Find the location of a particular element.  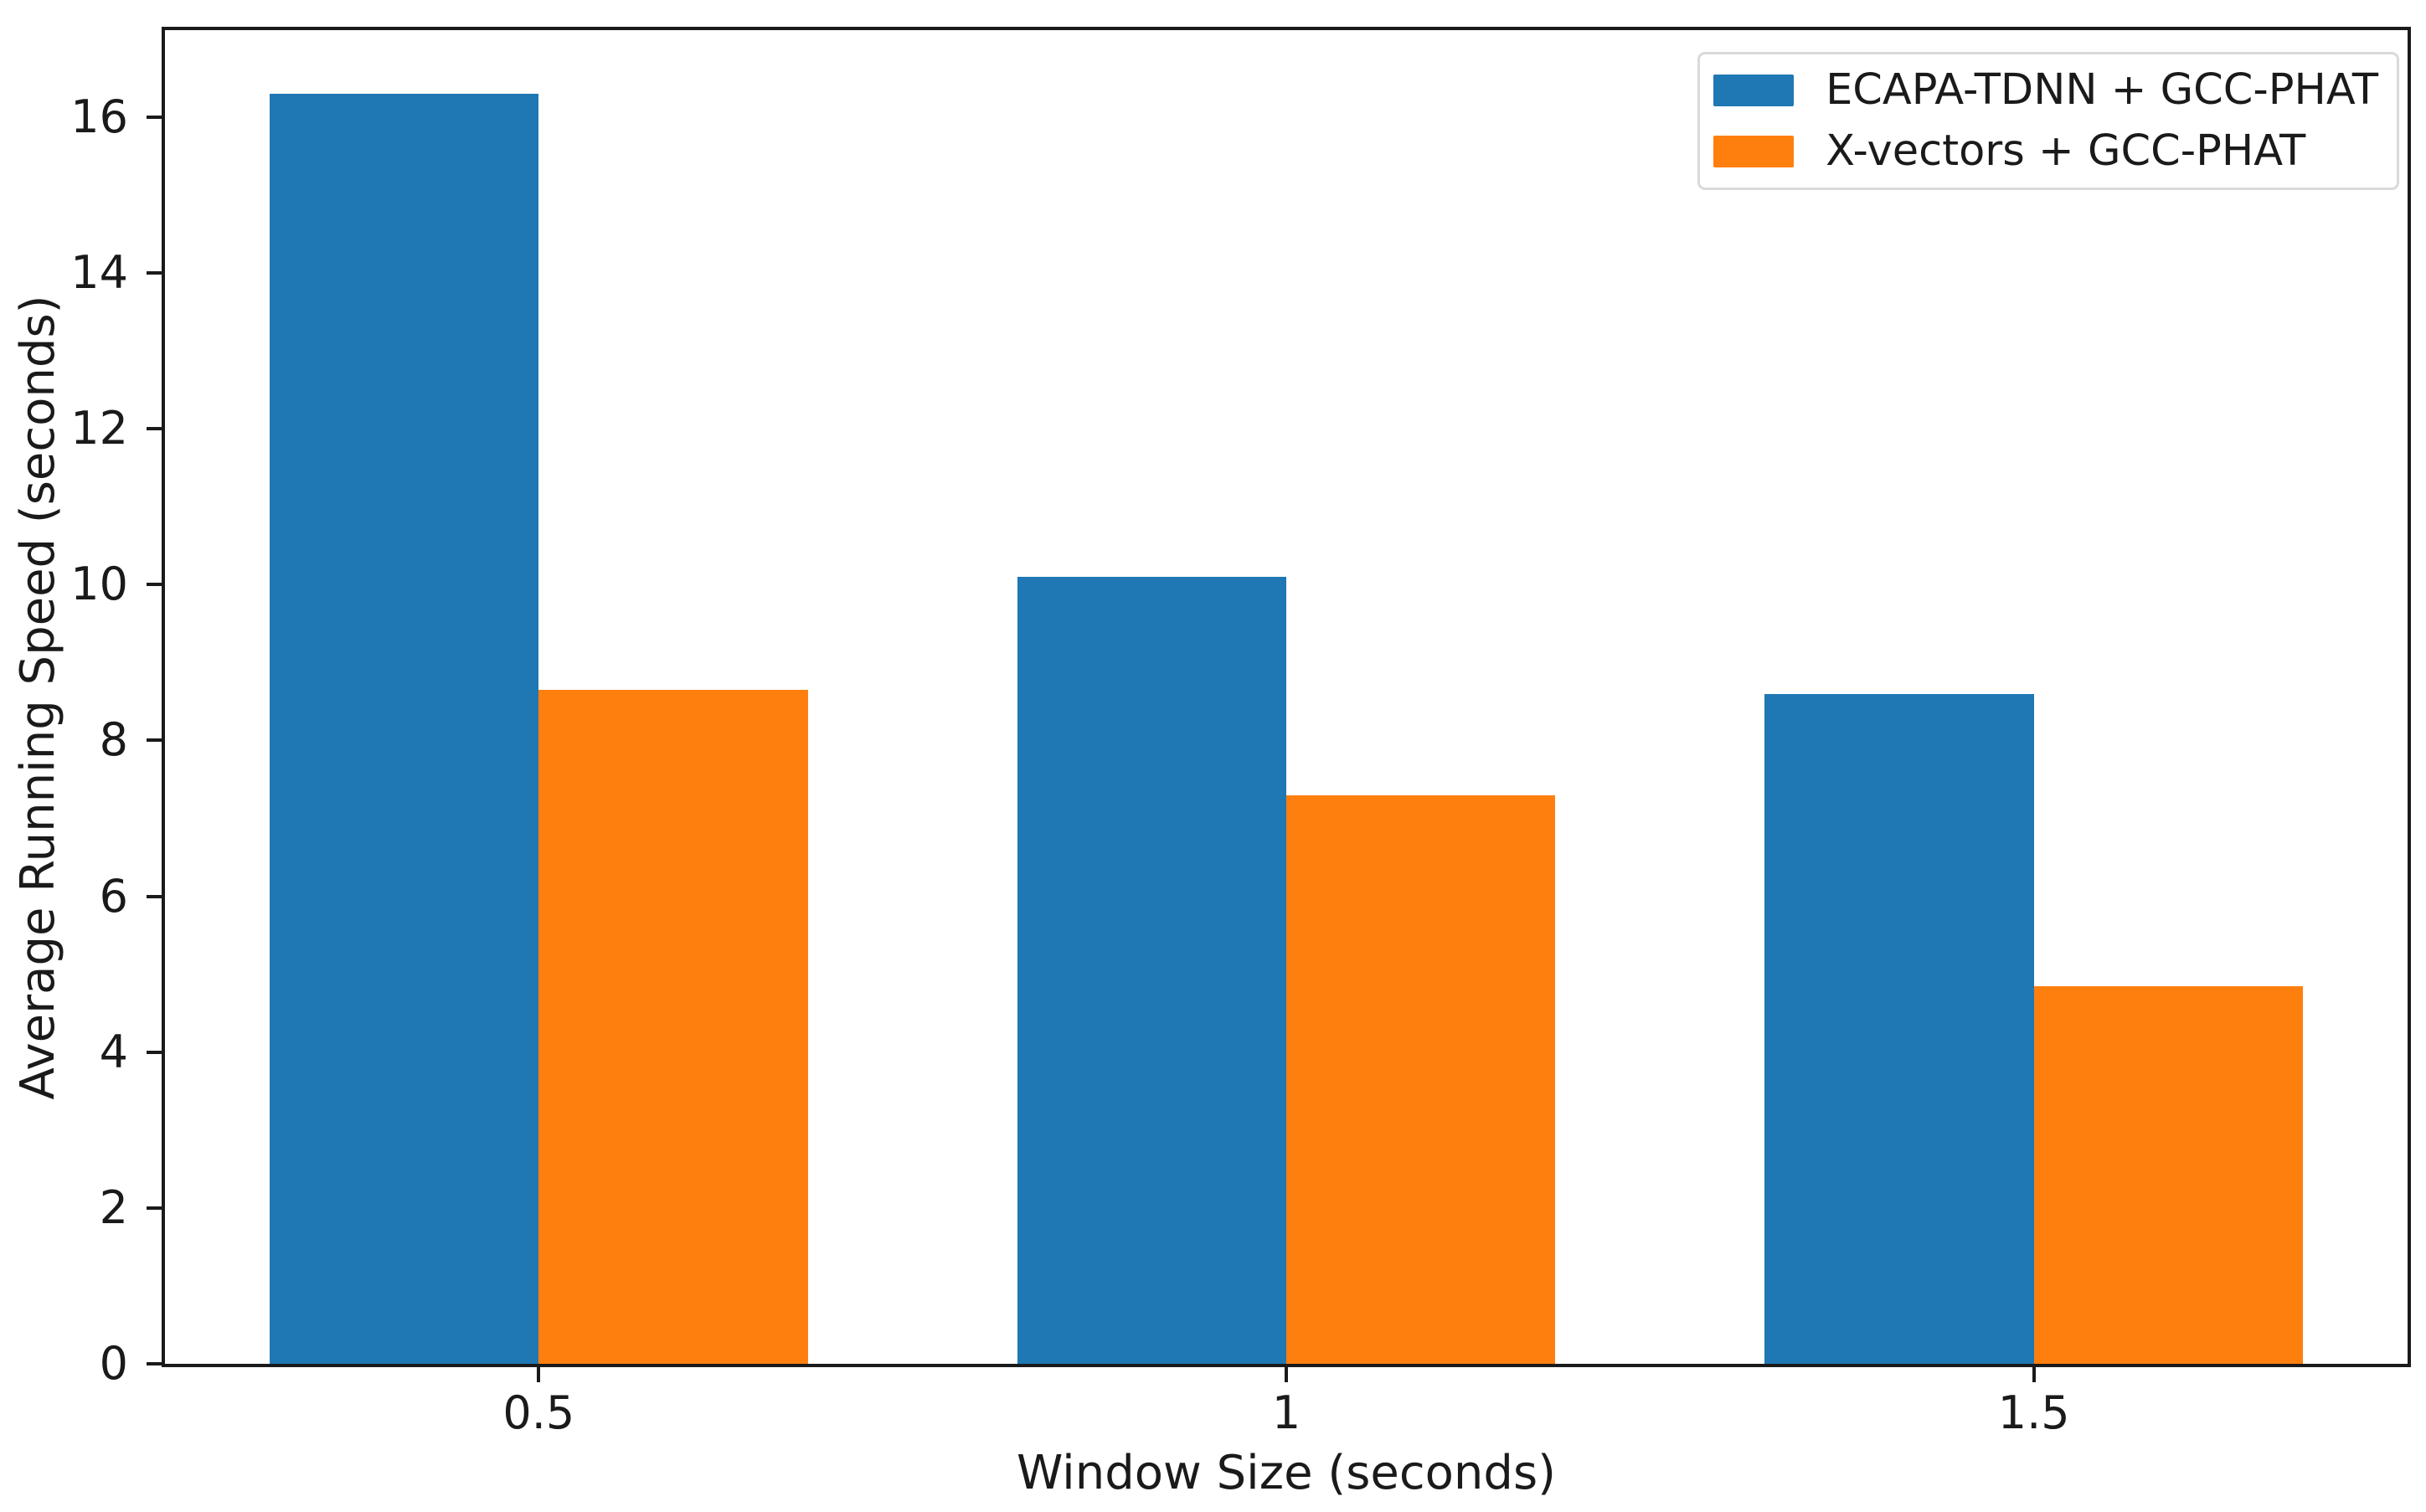

y-tick-label-4: 4 is located at coordinates (113, 1051).